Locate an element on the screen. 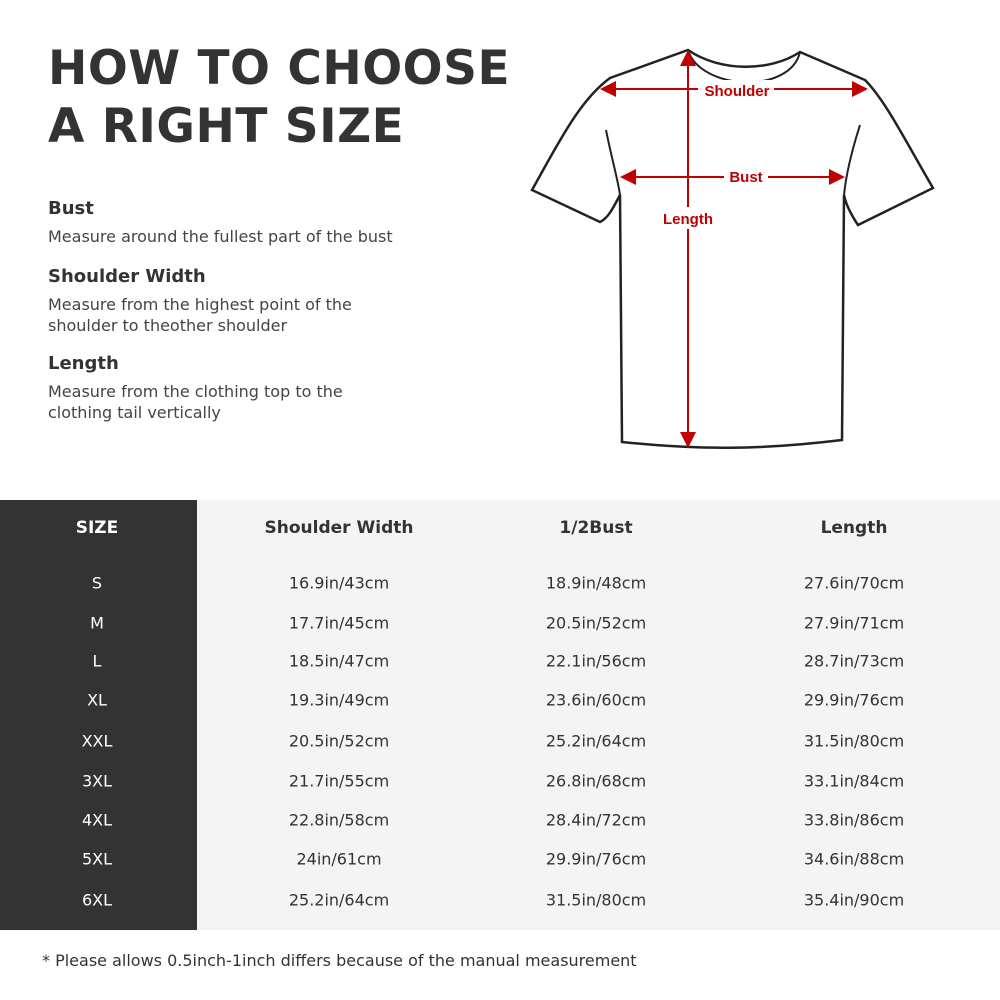 Image resolution: width=1000 pixels, height=1000 pixels. table-cell: 35.4in/90cm is located at coordinates (854, 900).